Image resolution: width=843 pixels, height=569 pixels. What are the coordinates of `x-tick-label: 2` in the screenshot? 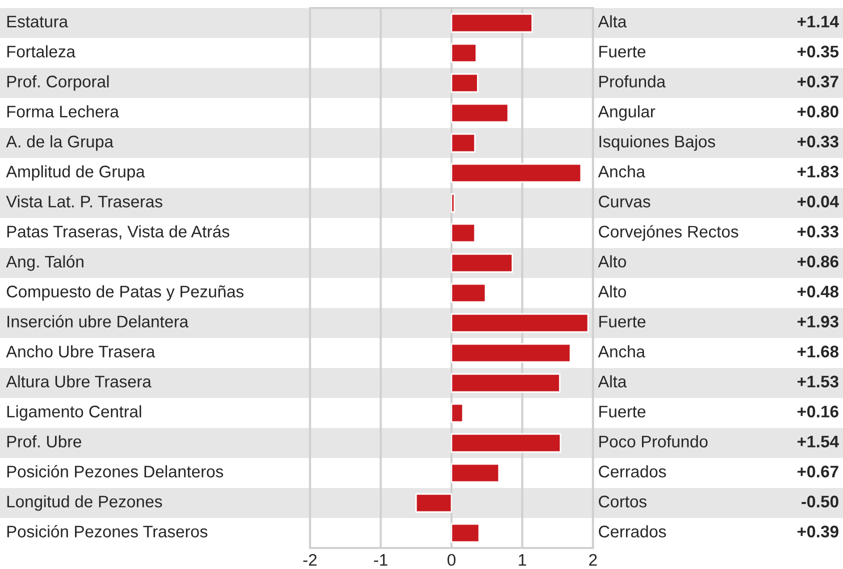 It's located at (593, 560).